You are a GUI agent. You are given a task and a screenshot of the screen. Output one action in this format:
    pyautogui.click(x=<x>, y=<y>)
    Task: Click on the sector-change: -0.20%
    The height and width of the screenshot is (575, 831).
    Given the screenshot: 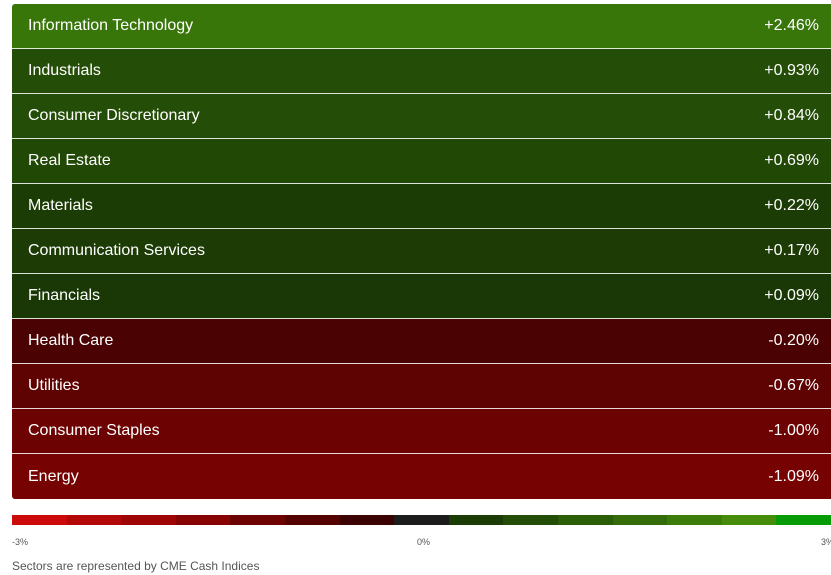 What is the action you would take?
    pyautogui.click(x=793, y=340)
    